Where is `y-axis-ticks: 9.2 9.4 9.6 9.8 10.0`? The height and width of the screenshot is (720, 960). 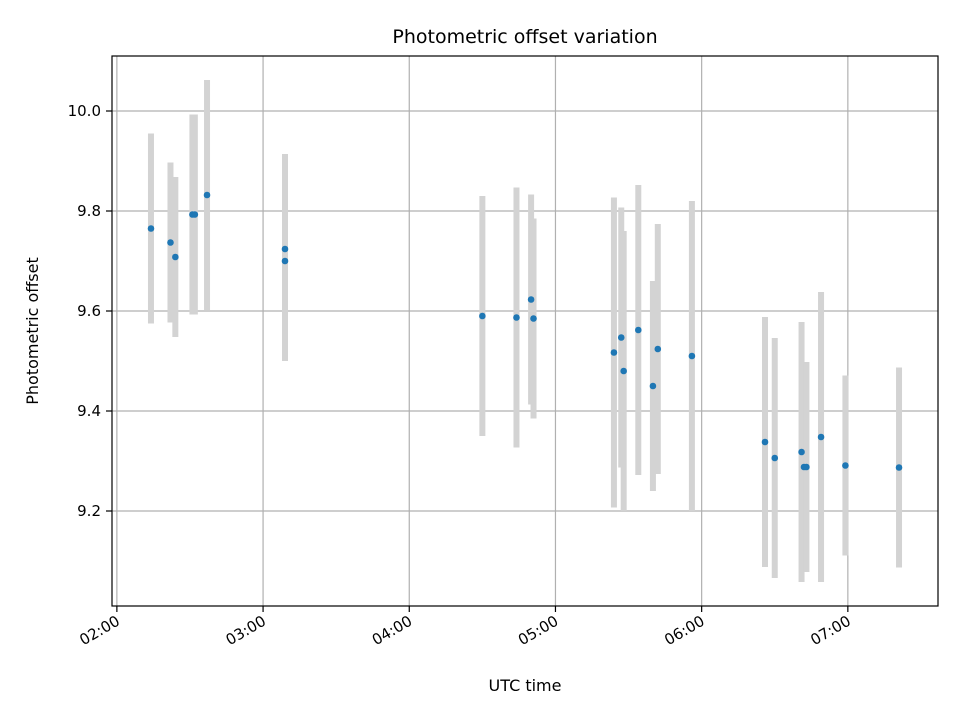 y-axis-ticks: 9.2 9.4 9.6 9.8 10.0 is located at coordinates (90, 311).